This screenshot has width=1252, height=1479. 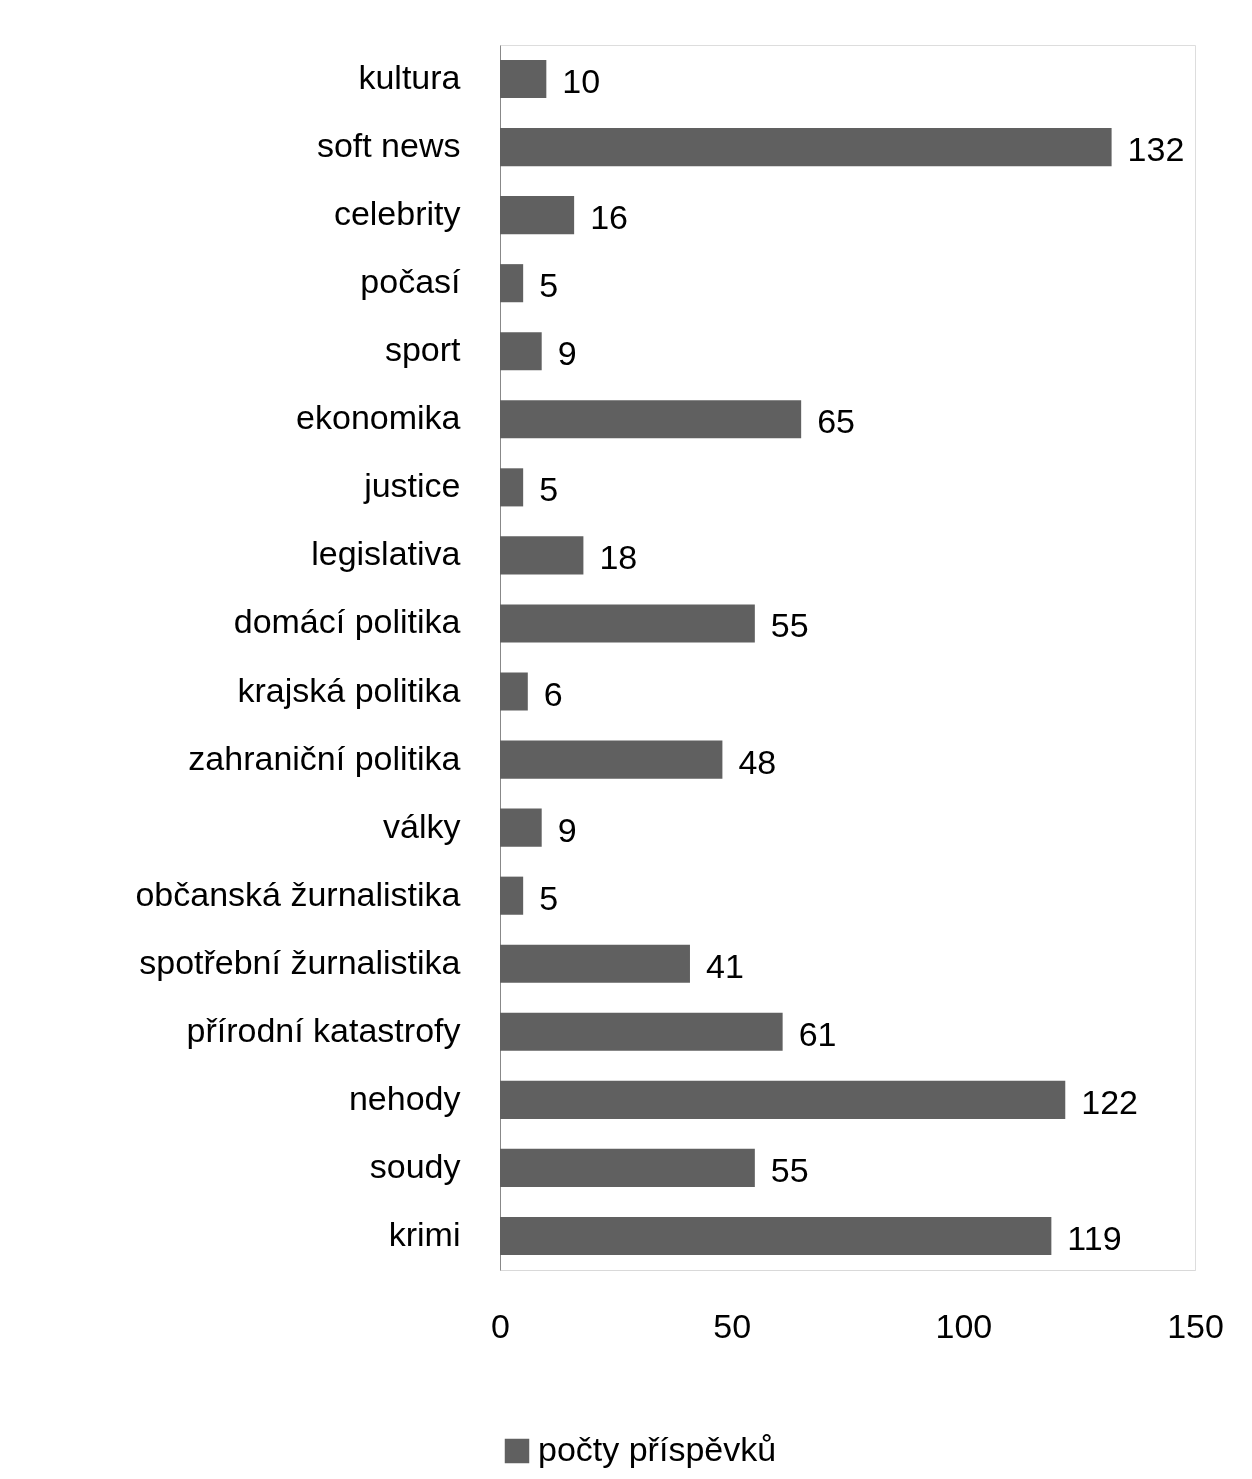 What do you see at coordinates (298, 893) in the screenshot?
I see `y-tick-label: občanská žurnalistika` at bounding box center [298, 893].